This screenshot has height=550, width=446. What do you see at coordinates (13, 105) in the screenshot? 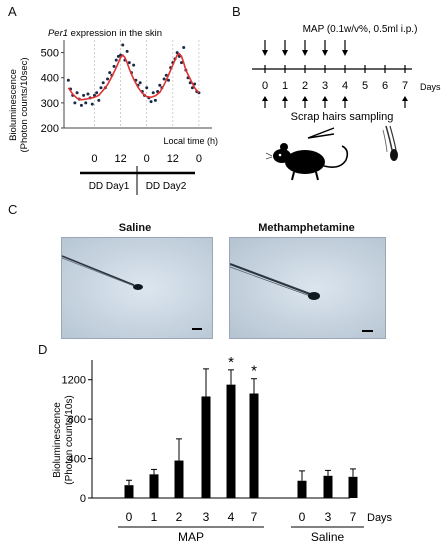
I see `panel-a-ylabel-line1: Bioluminescence` at bounding box center [13, 105].